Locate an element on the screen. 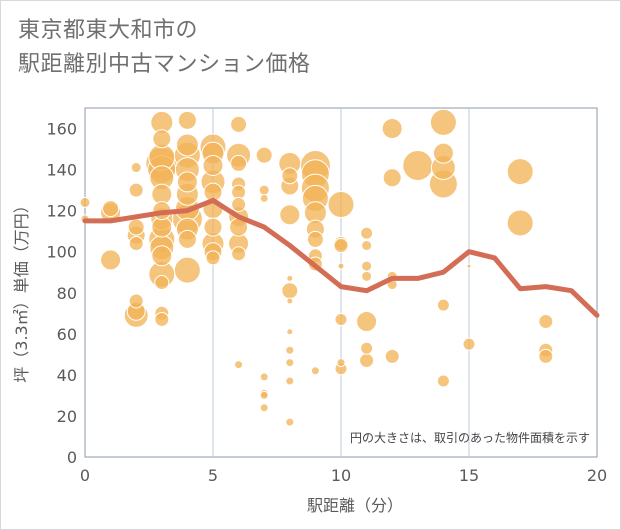 This screenshot has height=530, width=621. y-axis-title: 坪（3.3㎡）単価（万円） is located at coordinates (21, 289).